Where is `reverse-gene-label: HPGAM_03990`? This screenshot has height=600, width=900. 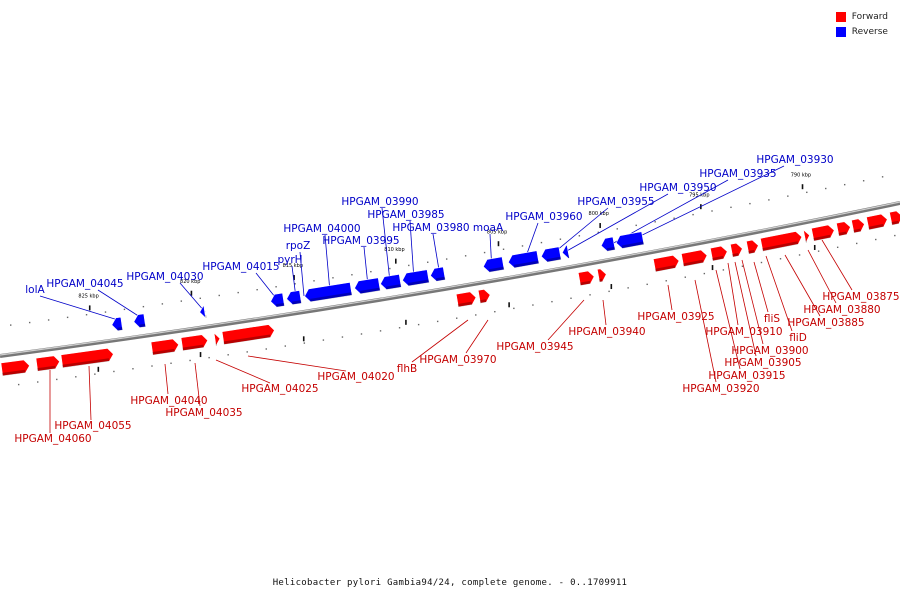
reverse-gene-label: HPGAM_03990 is located at coordinates (379, 202).